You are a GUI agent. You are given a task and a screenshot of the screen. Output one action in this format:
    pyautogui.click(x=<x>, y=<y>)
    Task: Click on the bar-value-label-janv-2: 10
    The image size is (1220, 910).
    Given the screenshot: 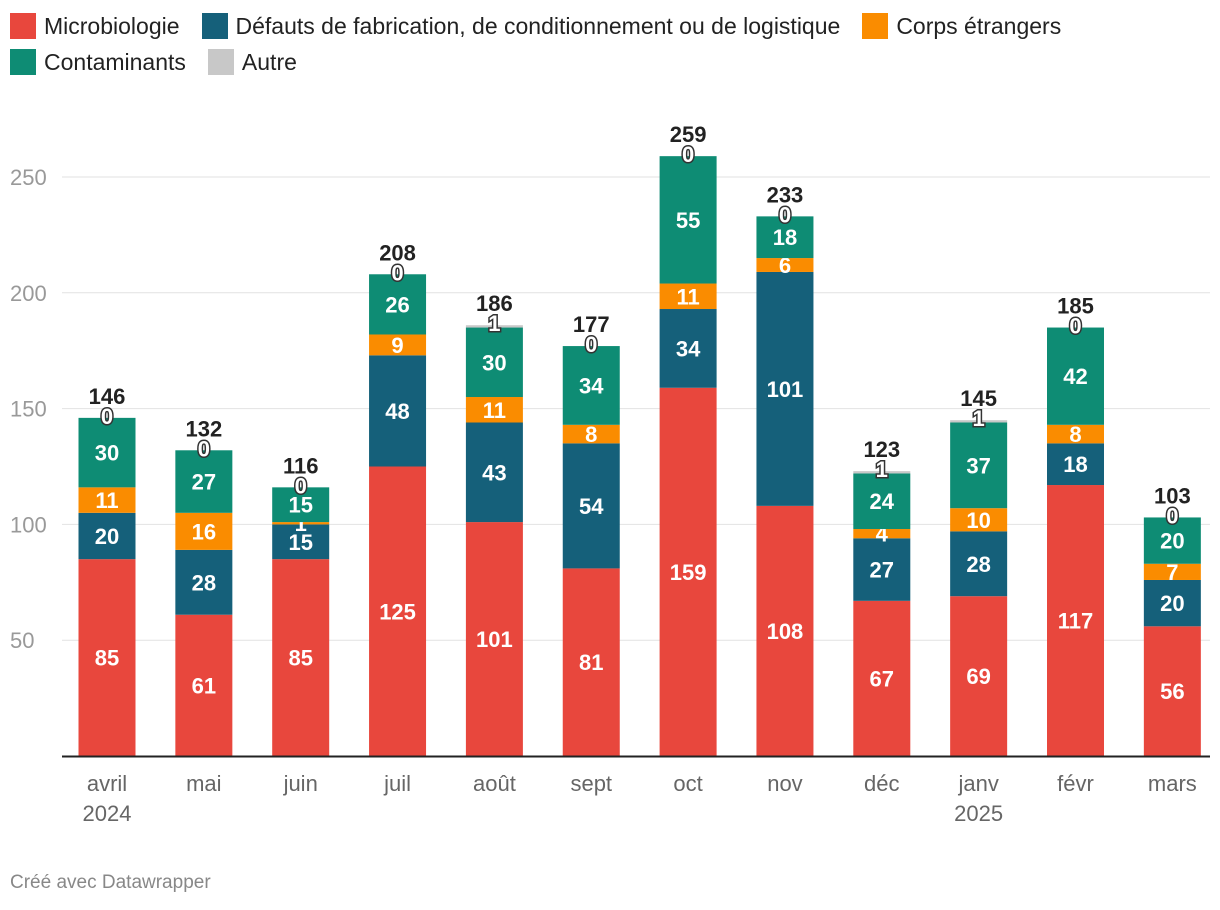 What is the action you would take?
    pyautogui.click(x=978, y=520)
    